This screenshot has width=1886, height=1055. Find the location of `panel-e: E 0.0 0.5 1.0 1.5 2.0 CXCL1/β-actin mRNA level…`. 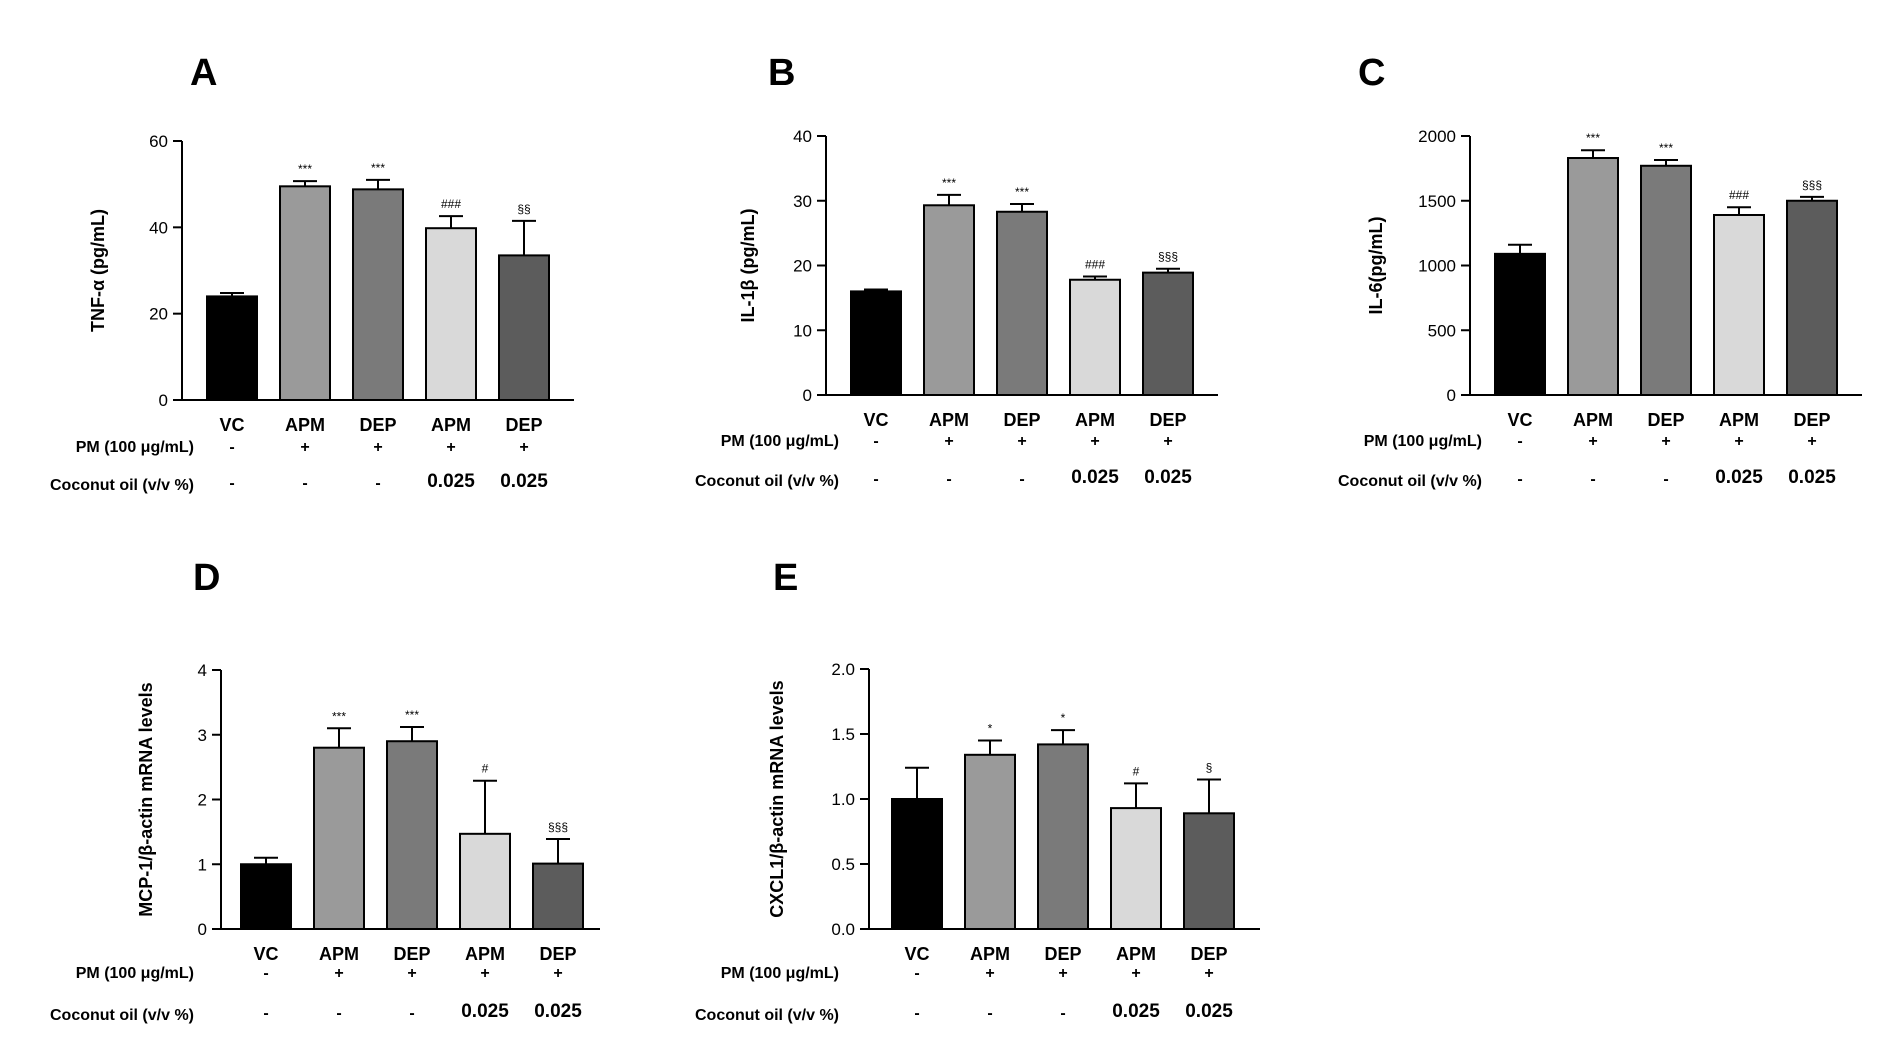

panel-e: E 0.0 0.5 1.0 1.5 2.0 CXCL1/β-actin mRNA level… is located at coordinates (977, 790).